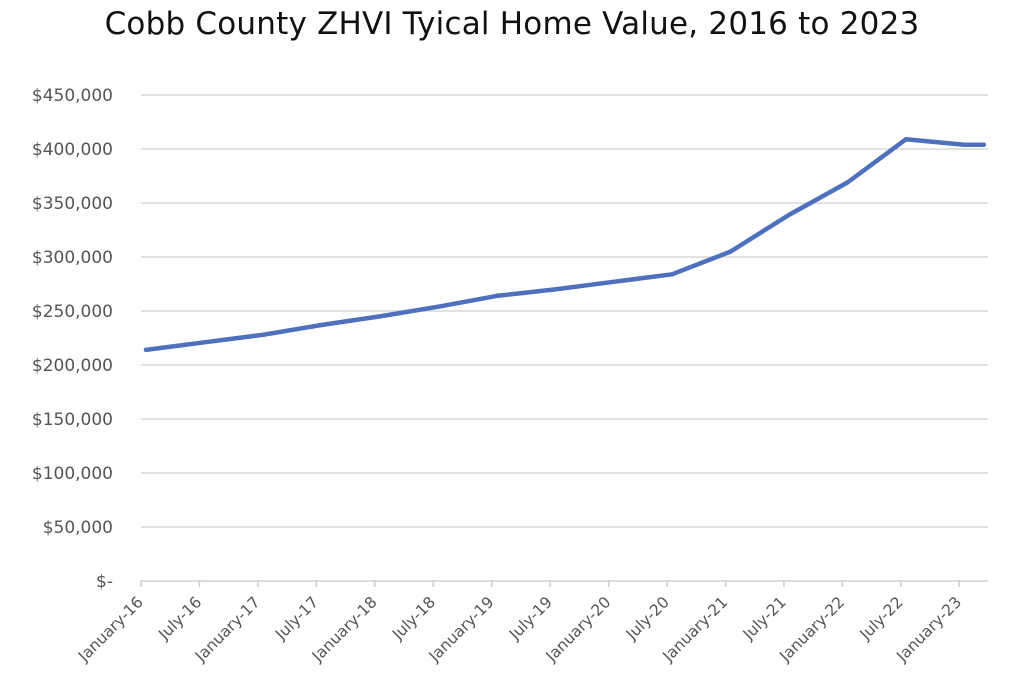  What do you see at coordinates (296, 618) in the screenshot?
I see `x-tick-label: July-17` at bounding box center [296, 618].